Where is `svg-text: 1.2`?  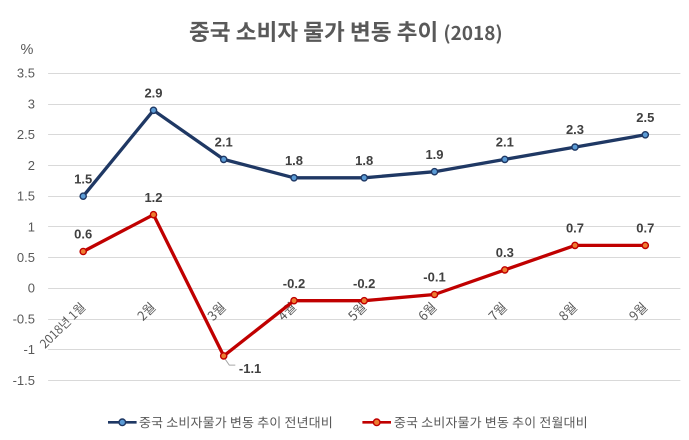
svg-text: 1.2 is located at coordinates (153, 197).